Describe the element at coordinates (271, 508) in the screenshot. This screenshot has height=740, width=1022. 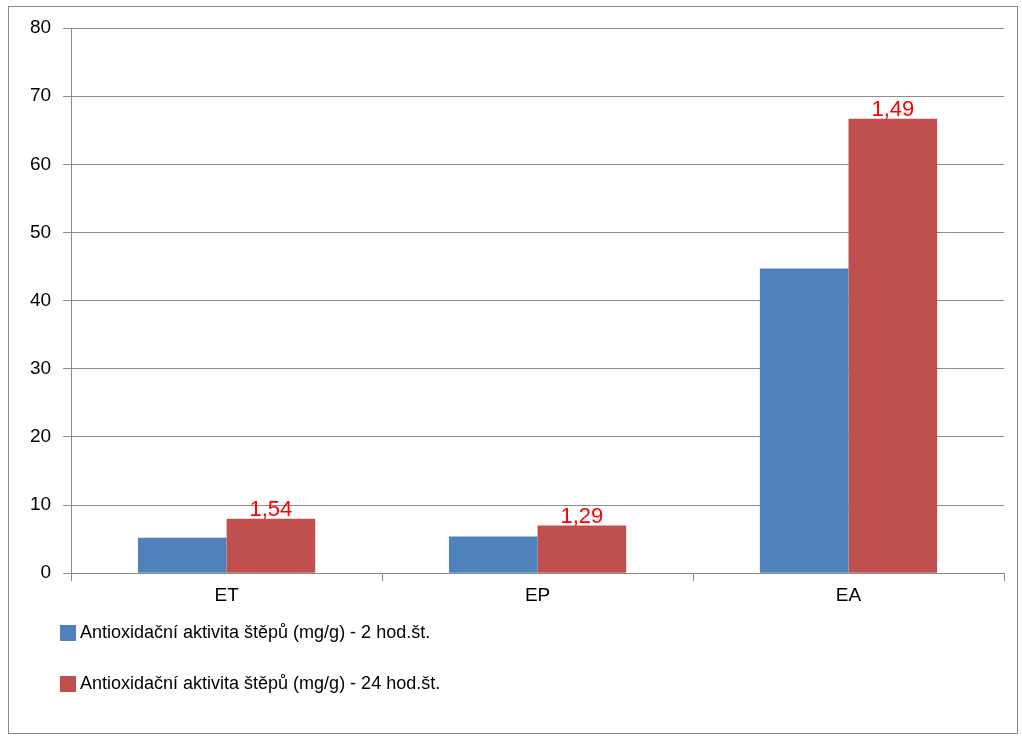
I see `annotation: 1,54` at that location.